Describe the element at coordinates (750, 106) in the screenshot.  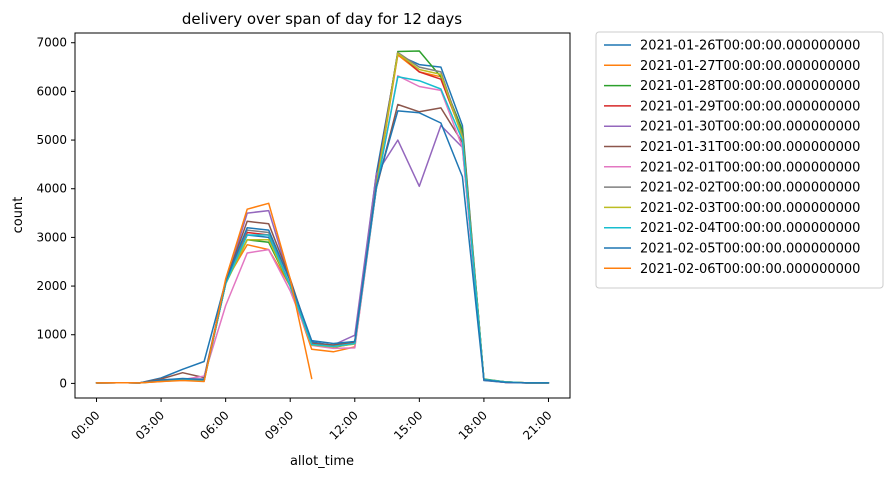
I see `legend-label: 2021-01-29T00:00:00.000000000` at that location.